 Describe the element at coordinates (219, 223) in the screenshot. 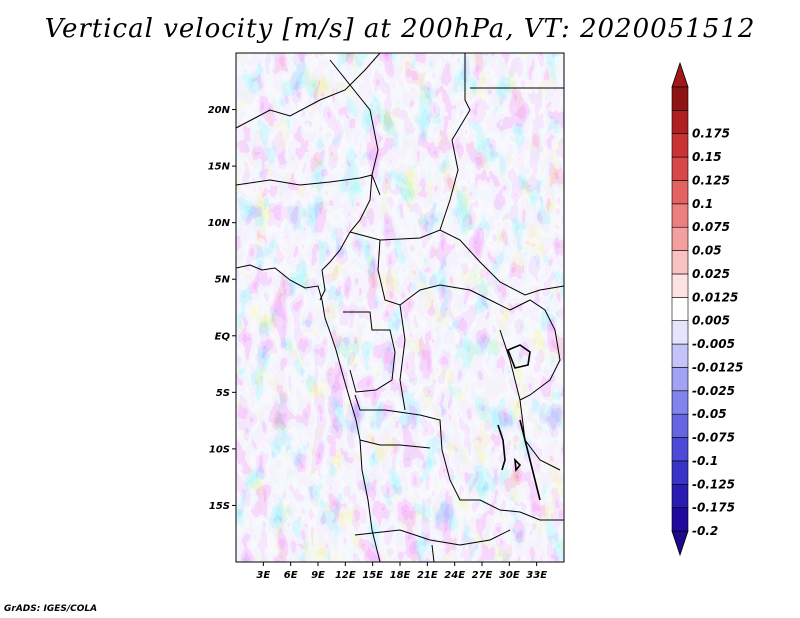

I see `lat-tick-label: 10N` at that location.